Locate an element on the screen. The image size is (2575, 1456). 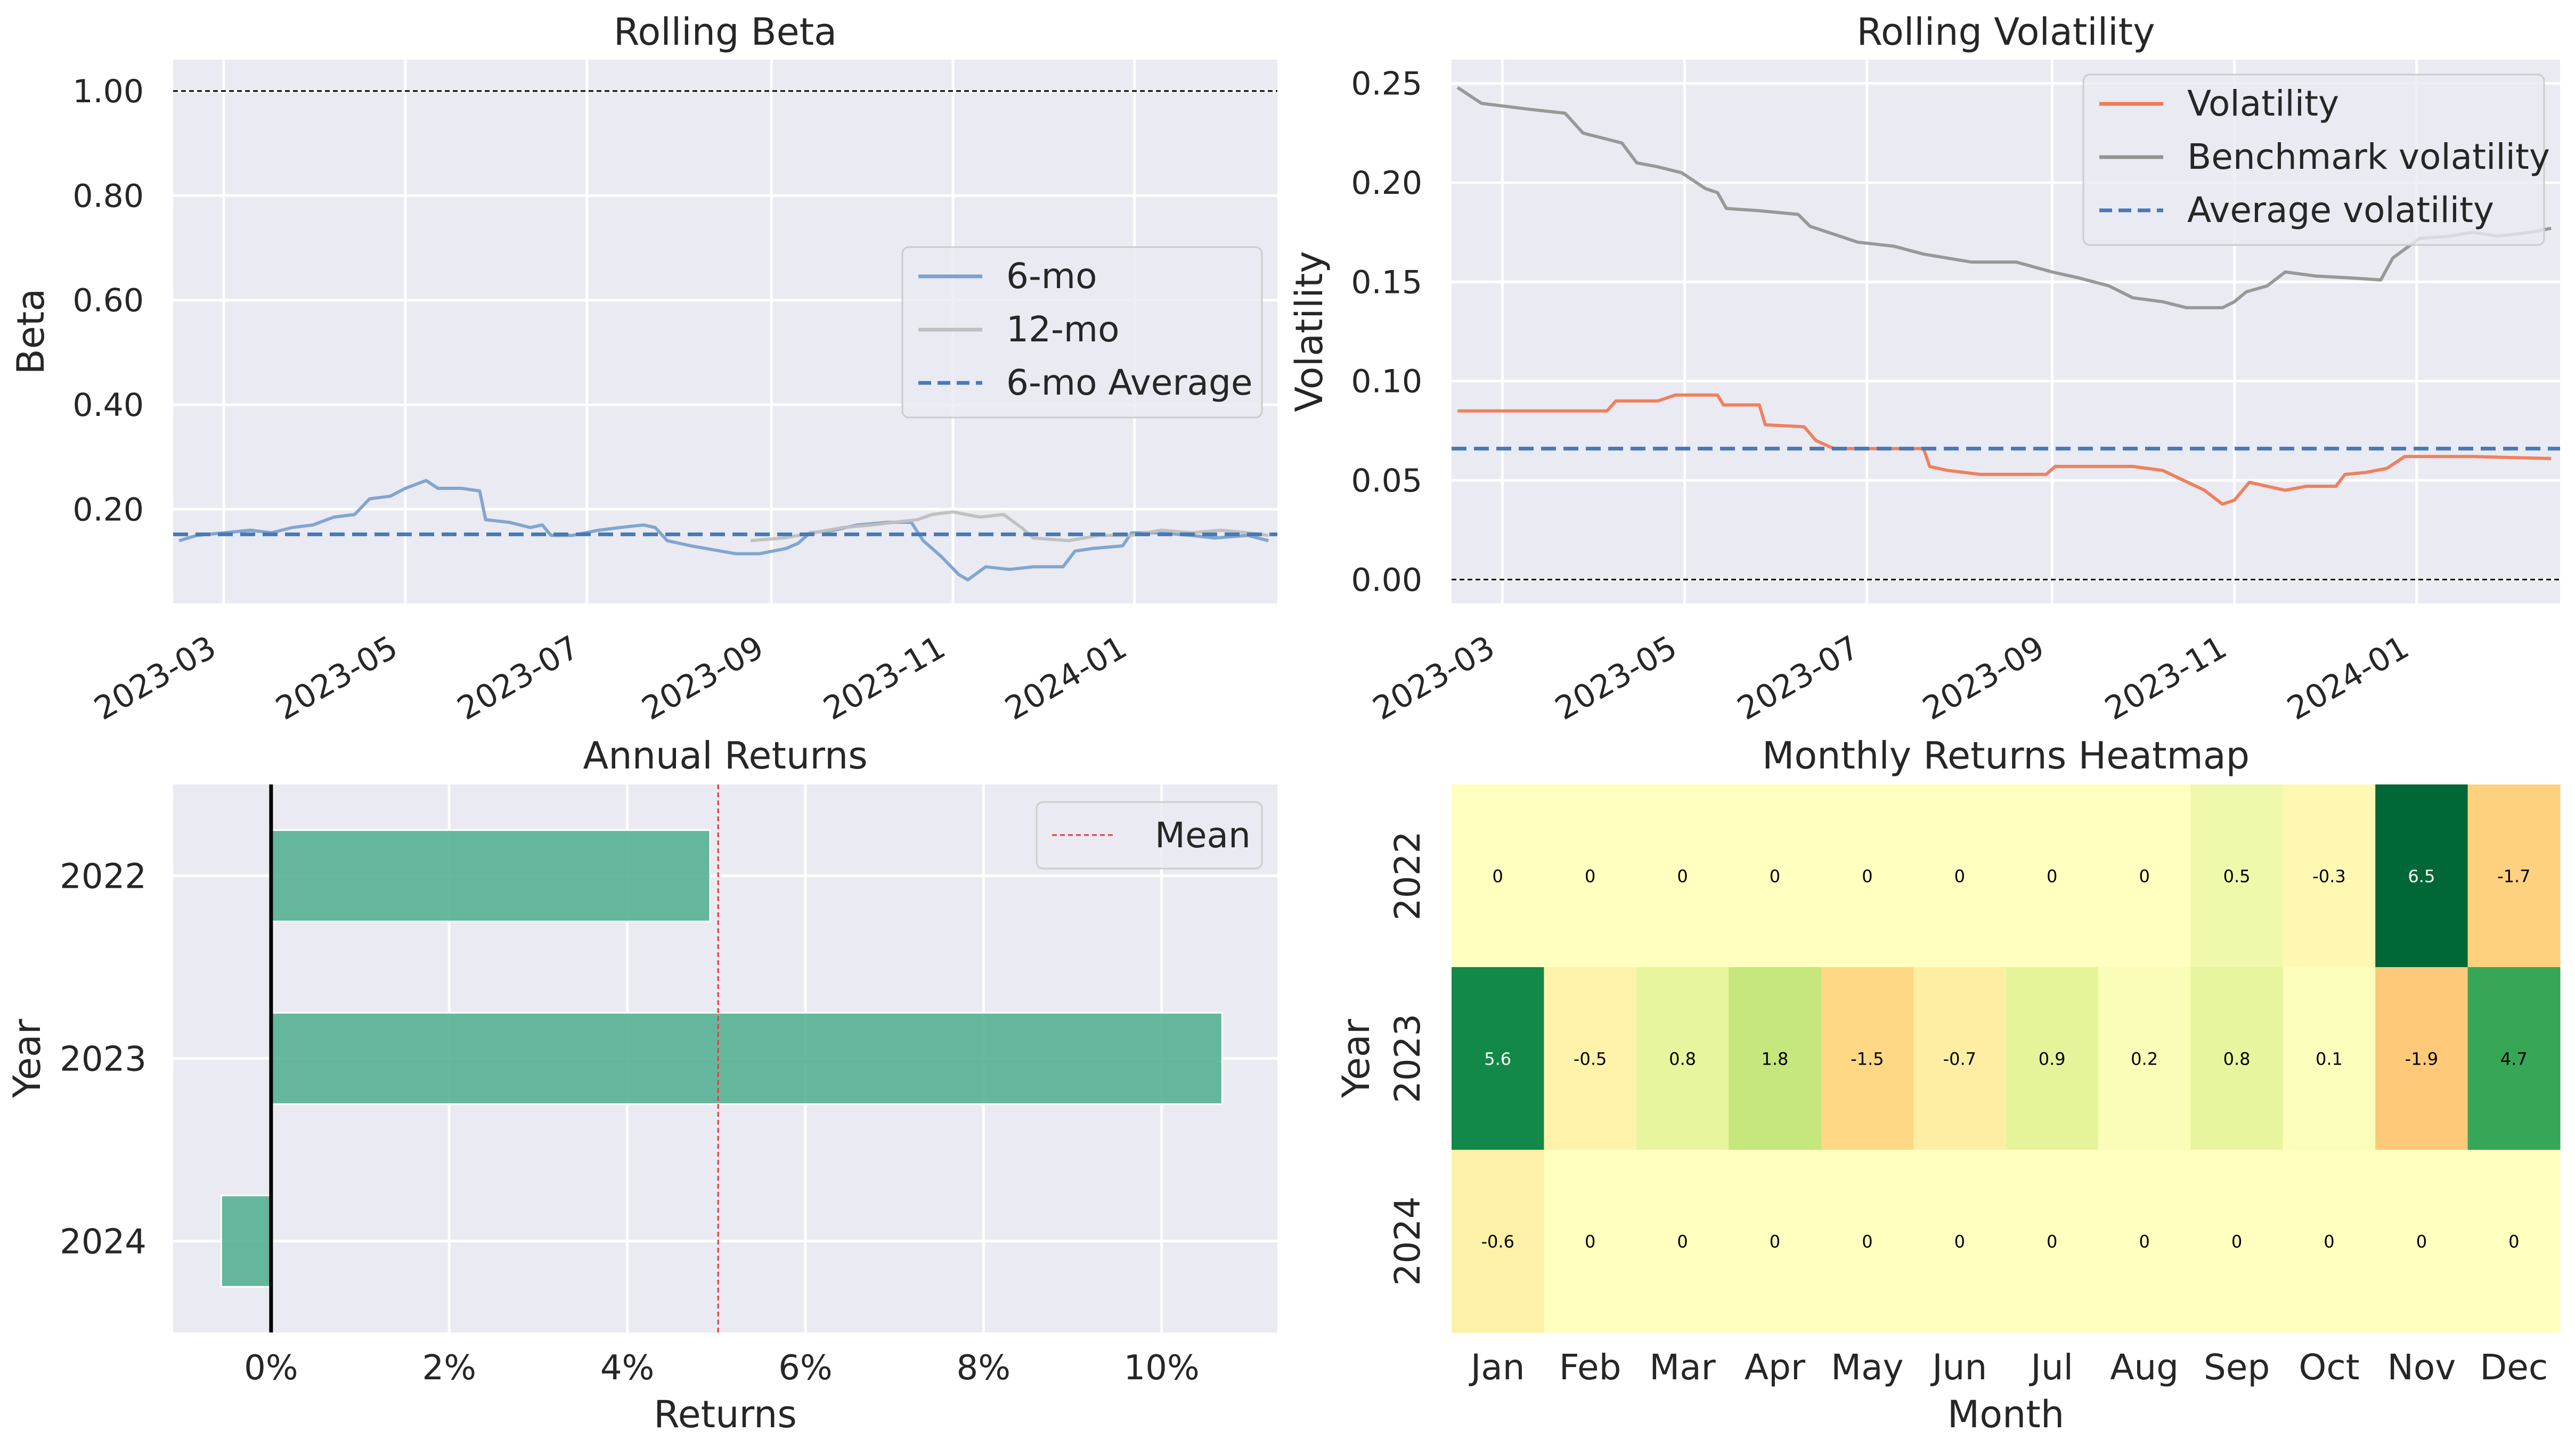
y-tick-label: 2022 is located at coordinates (103, 877).